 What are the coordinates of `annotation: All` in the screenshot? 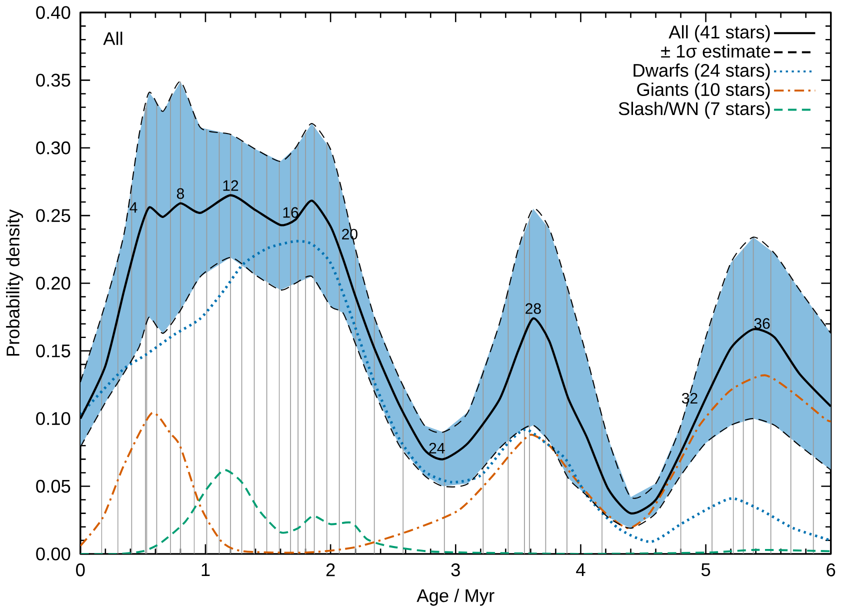 It's located at (112, 39).